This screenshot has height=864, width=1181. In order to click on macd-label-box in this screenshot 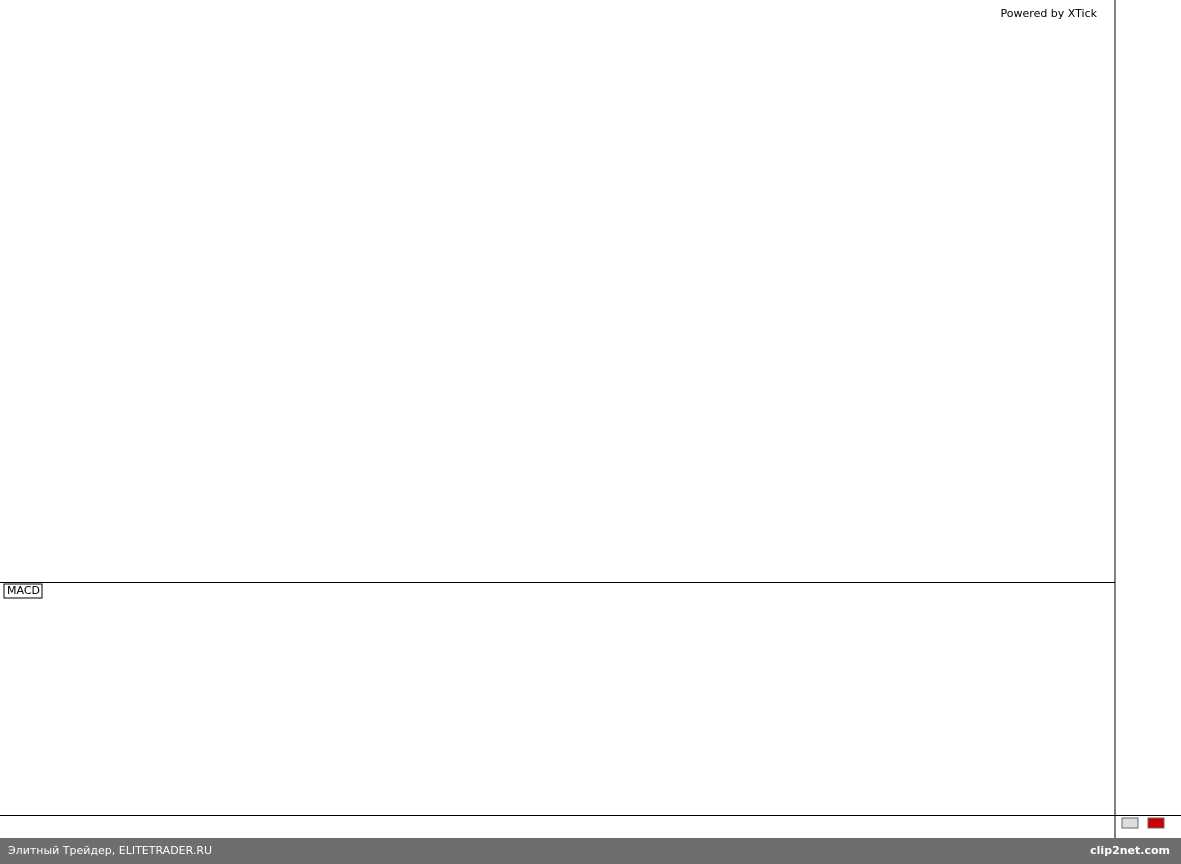, I will do `click(23, 591)`.